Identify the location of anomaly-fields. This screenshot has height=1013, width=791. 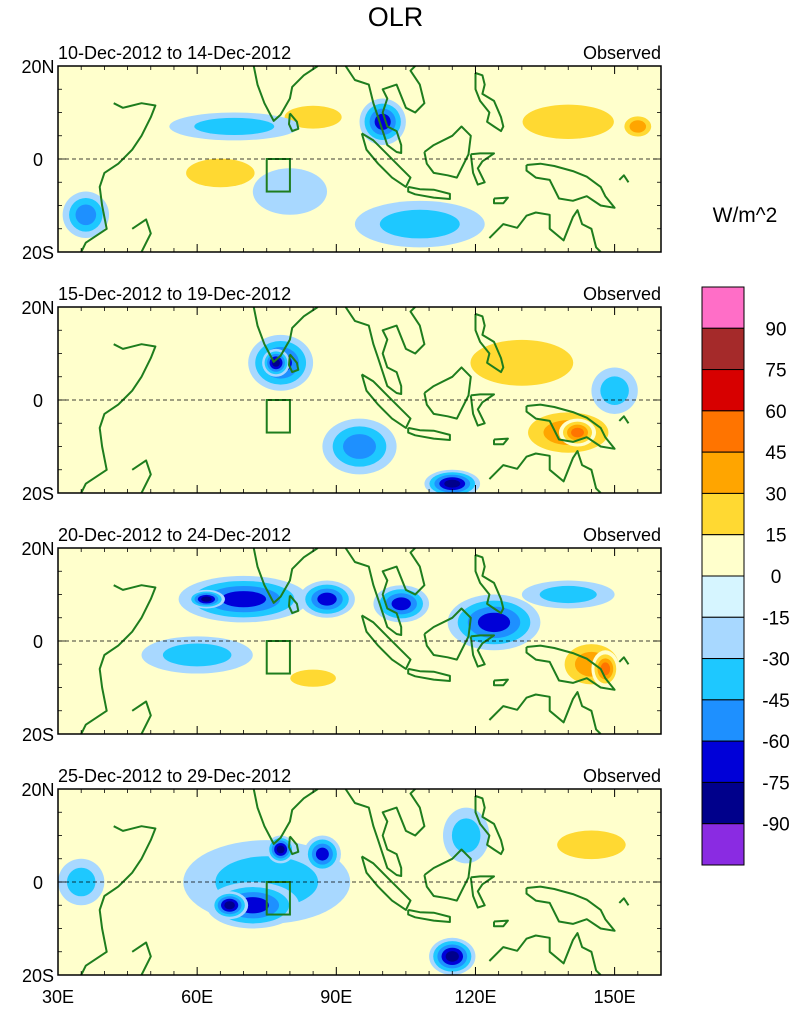
(359, 170).